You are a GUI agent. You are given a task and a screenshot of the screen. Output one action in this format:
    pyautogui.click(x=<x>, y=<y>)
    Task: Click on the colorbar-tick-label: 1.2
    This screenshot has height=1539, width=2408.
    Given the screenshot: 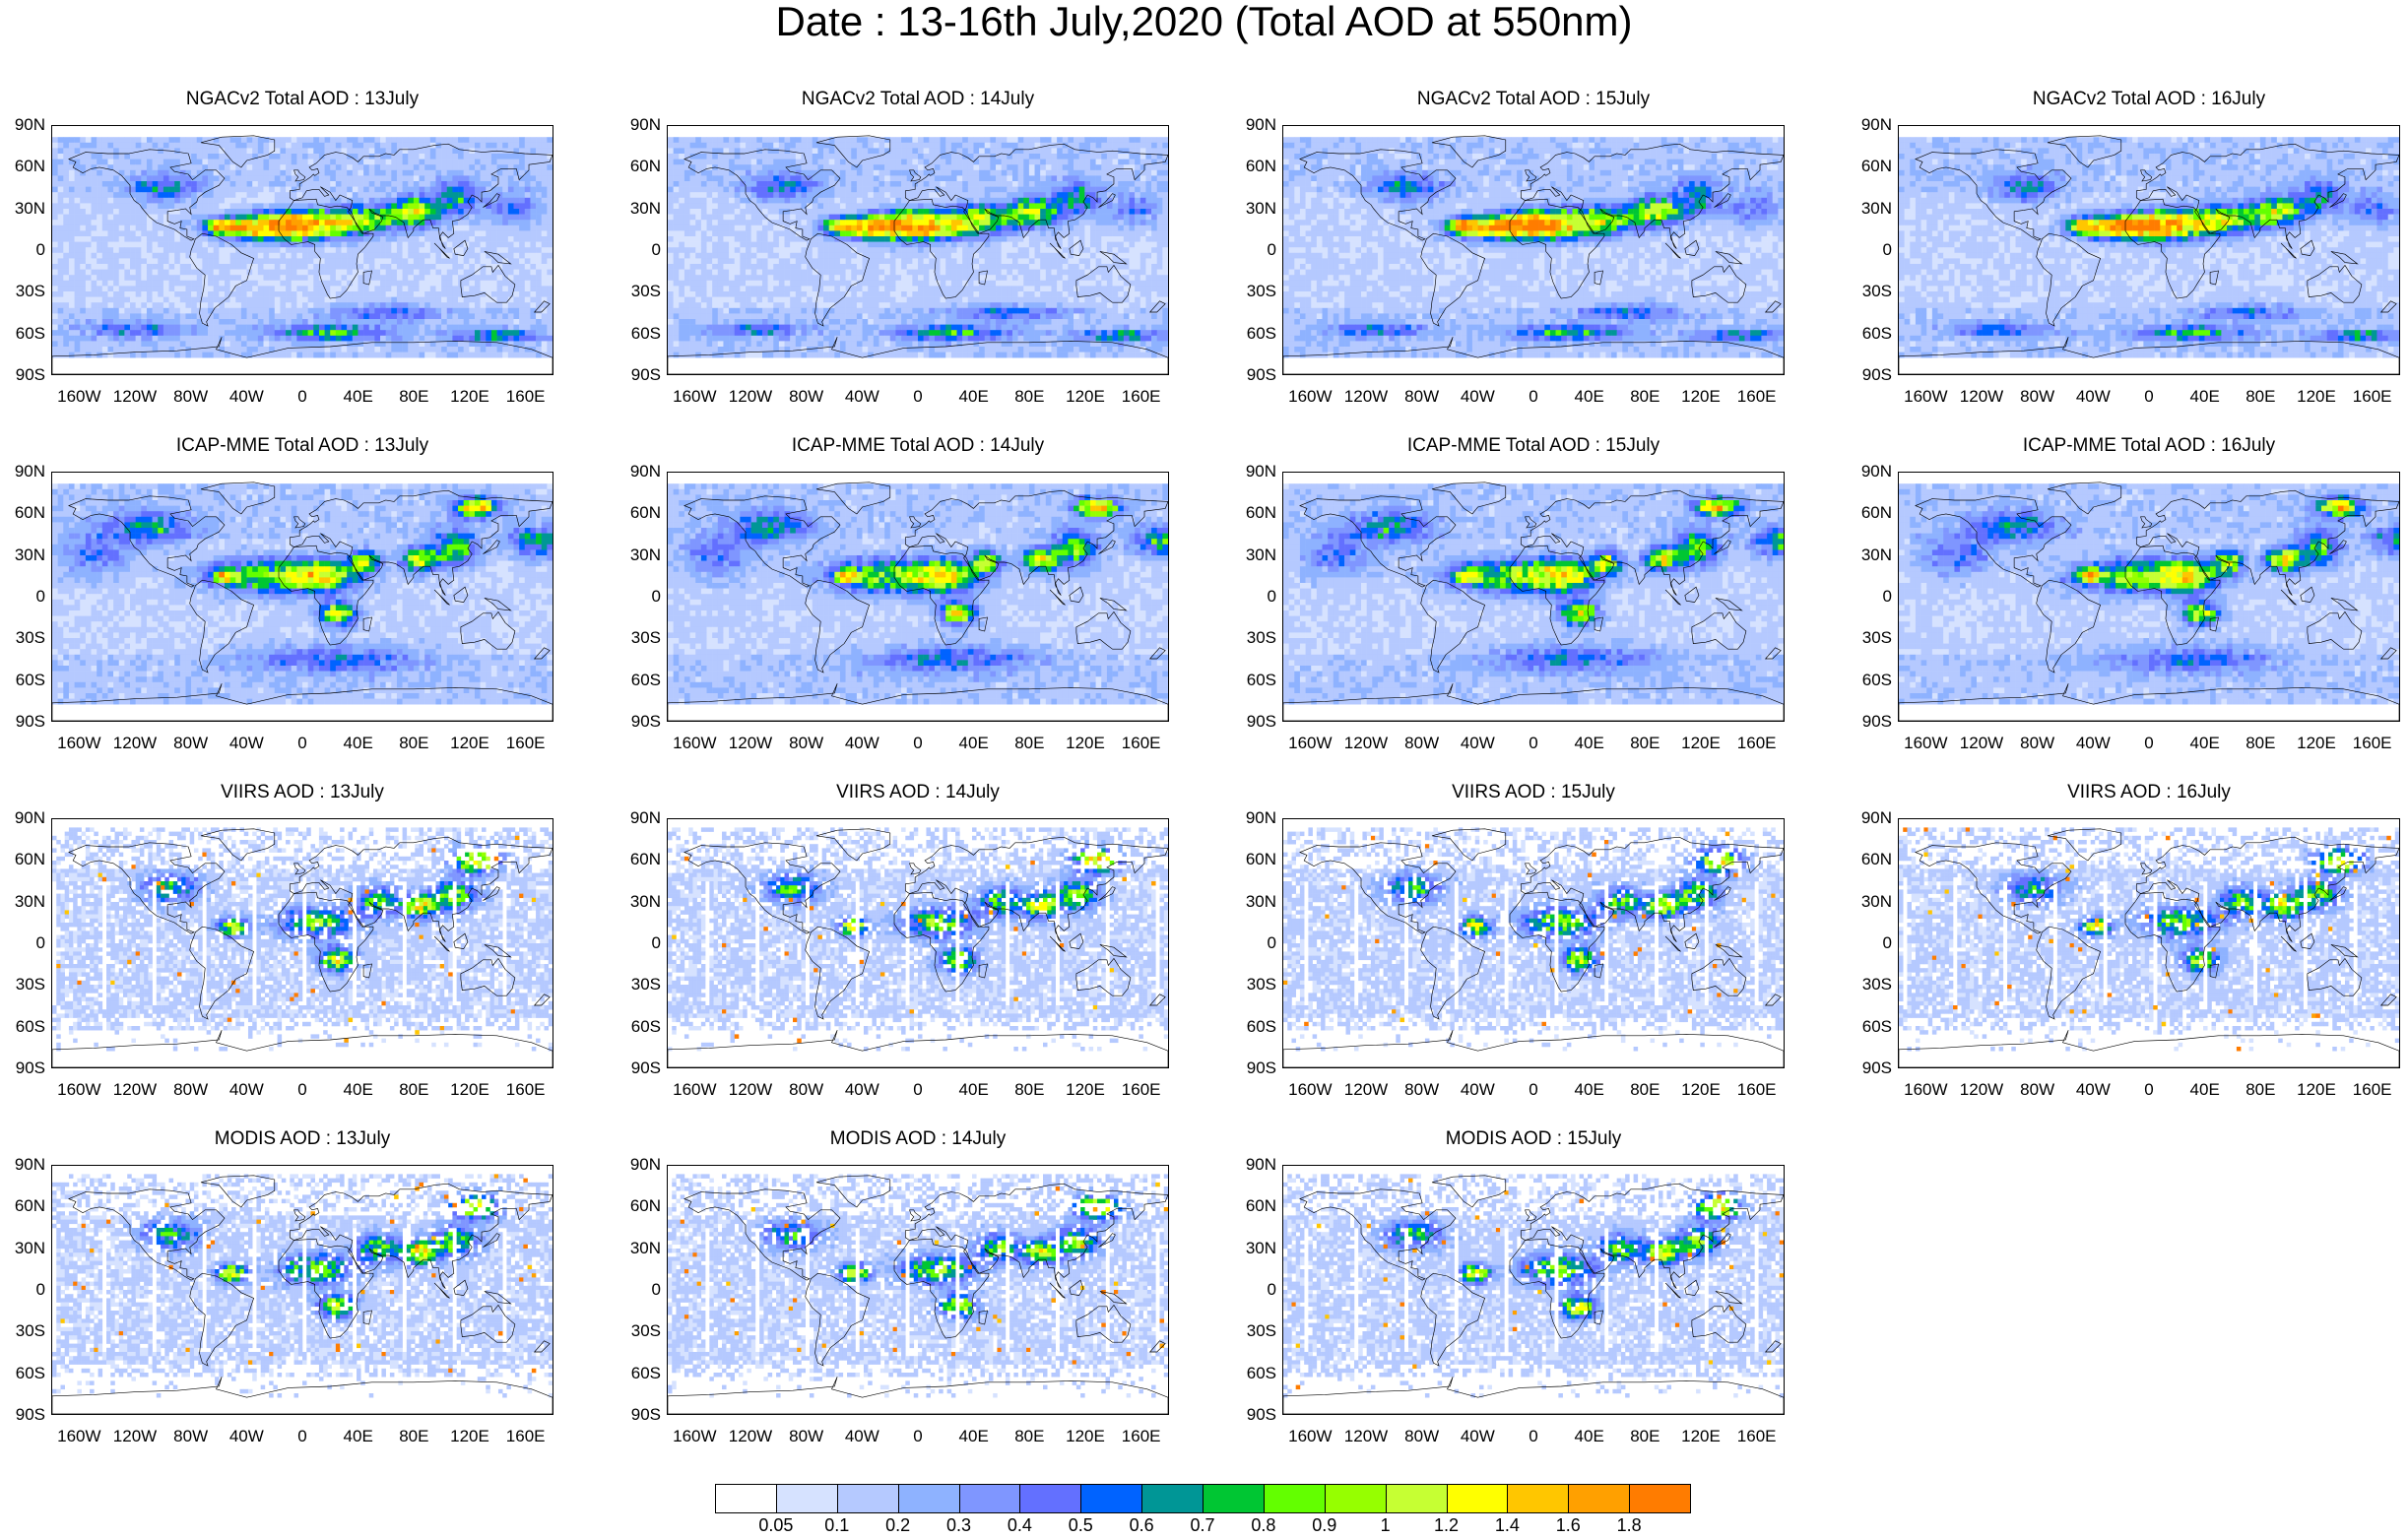 What is the action you would take?
    pyautogui.click(x=1446, y=1526)
    